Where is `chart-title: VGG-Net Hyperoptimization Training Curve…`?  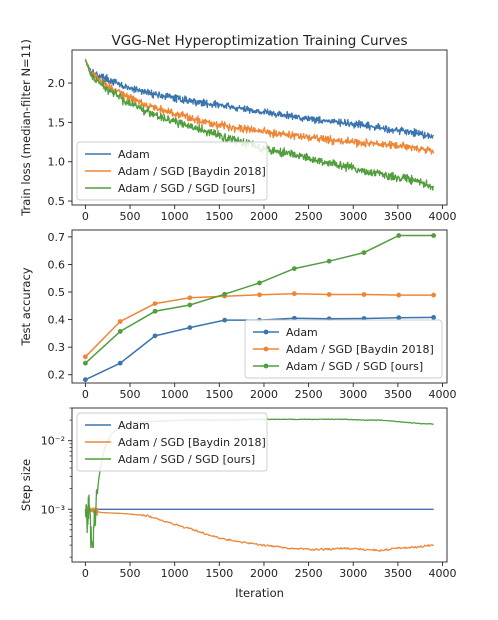 chart-title: VGG-Net Hyperoptimization Training Curve… is located at coordinates (260, 41).